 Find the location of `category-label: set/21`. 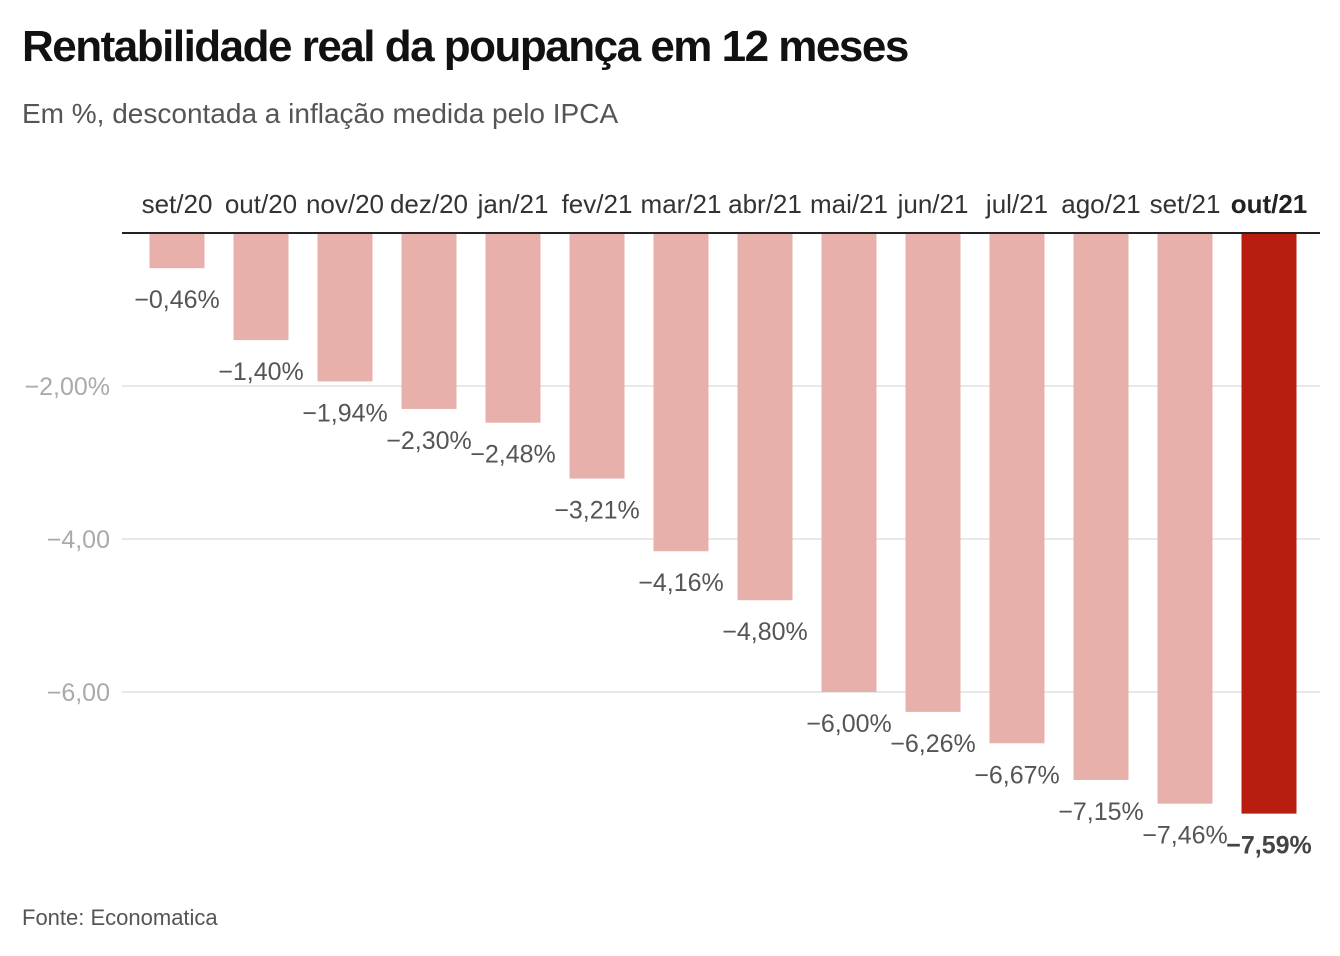

category-label: set/21 is located at coordinates (1185, 204).